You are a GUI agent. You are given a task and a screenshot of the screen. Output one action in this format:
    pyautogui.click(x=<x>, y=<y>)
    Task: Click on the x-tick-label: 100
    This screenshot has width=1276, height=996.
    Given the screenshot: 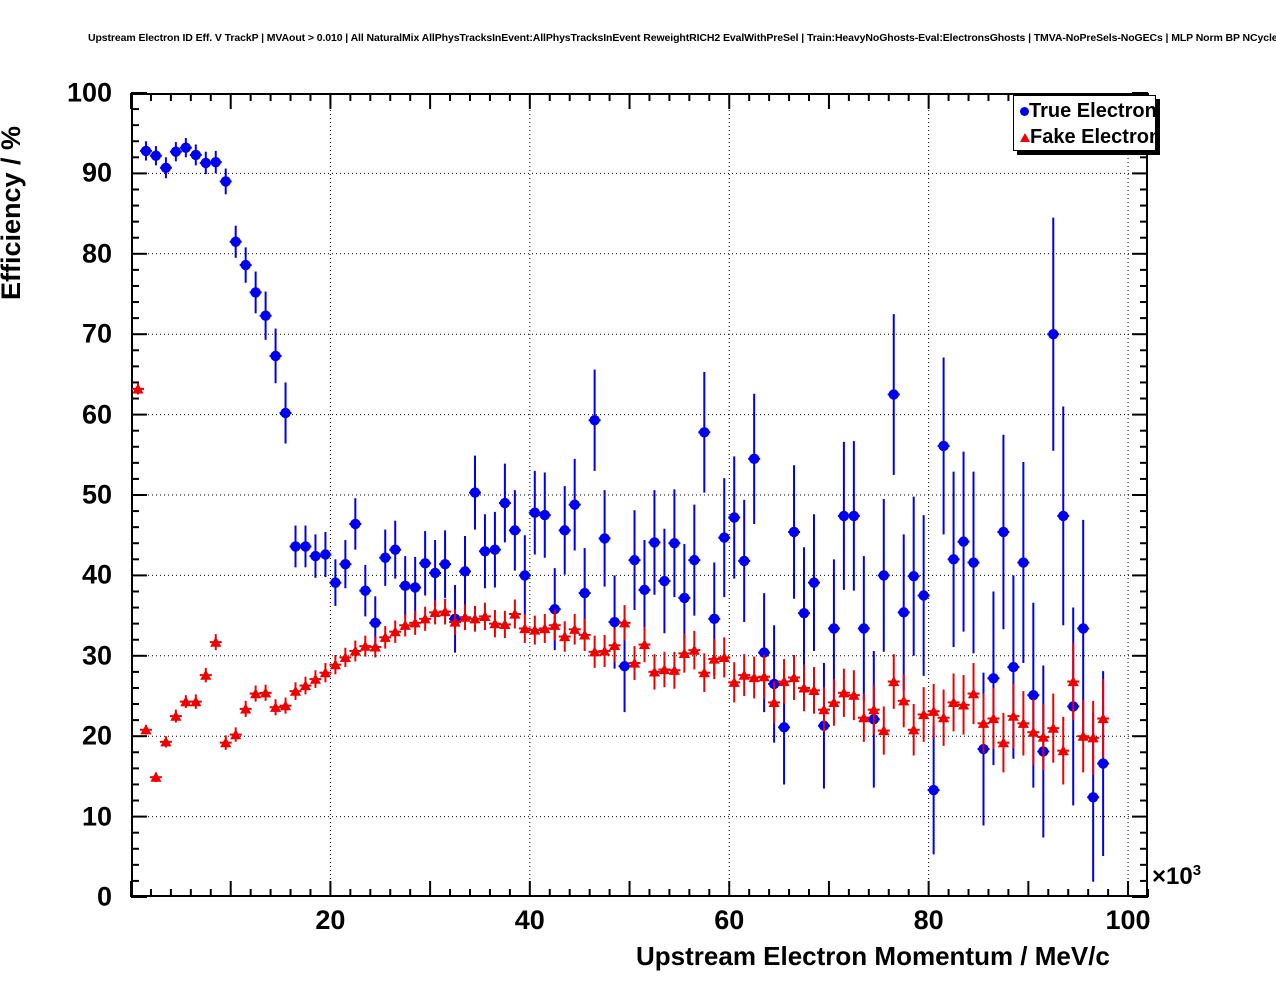 What is the action you would take?
    pyautogui.click(x=1128, y=920)
    